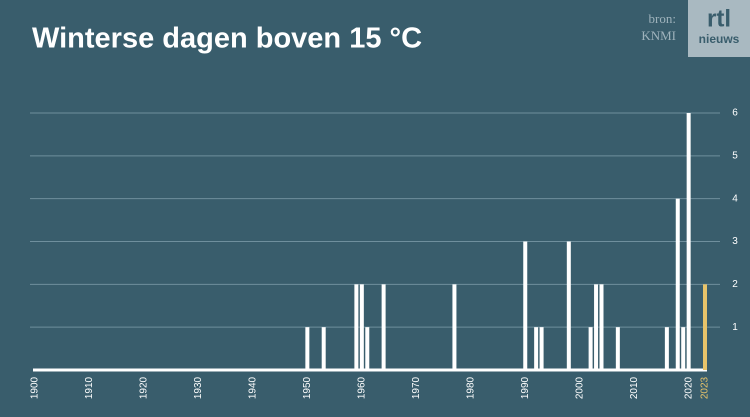  What do you see at coordinates (35, 387) in the screenshot?
I see `x-tick-label: 1900` at bounding box center [35, 387].